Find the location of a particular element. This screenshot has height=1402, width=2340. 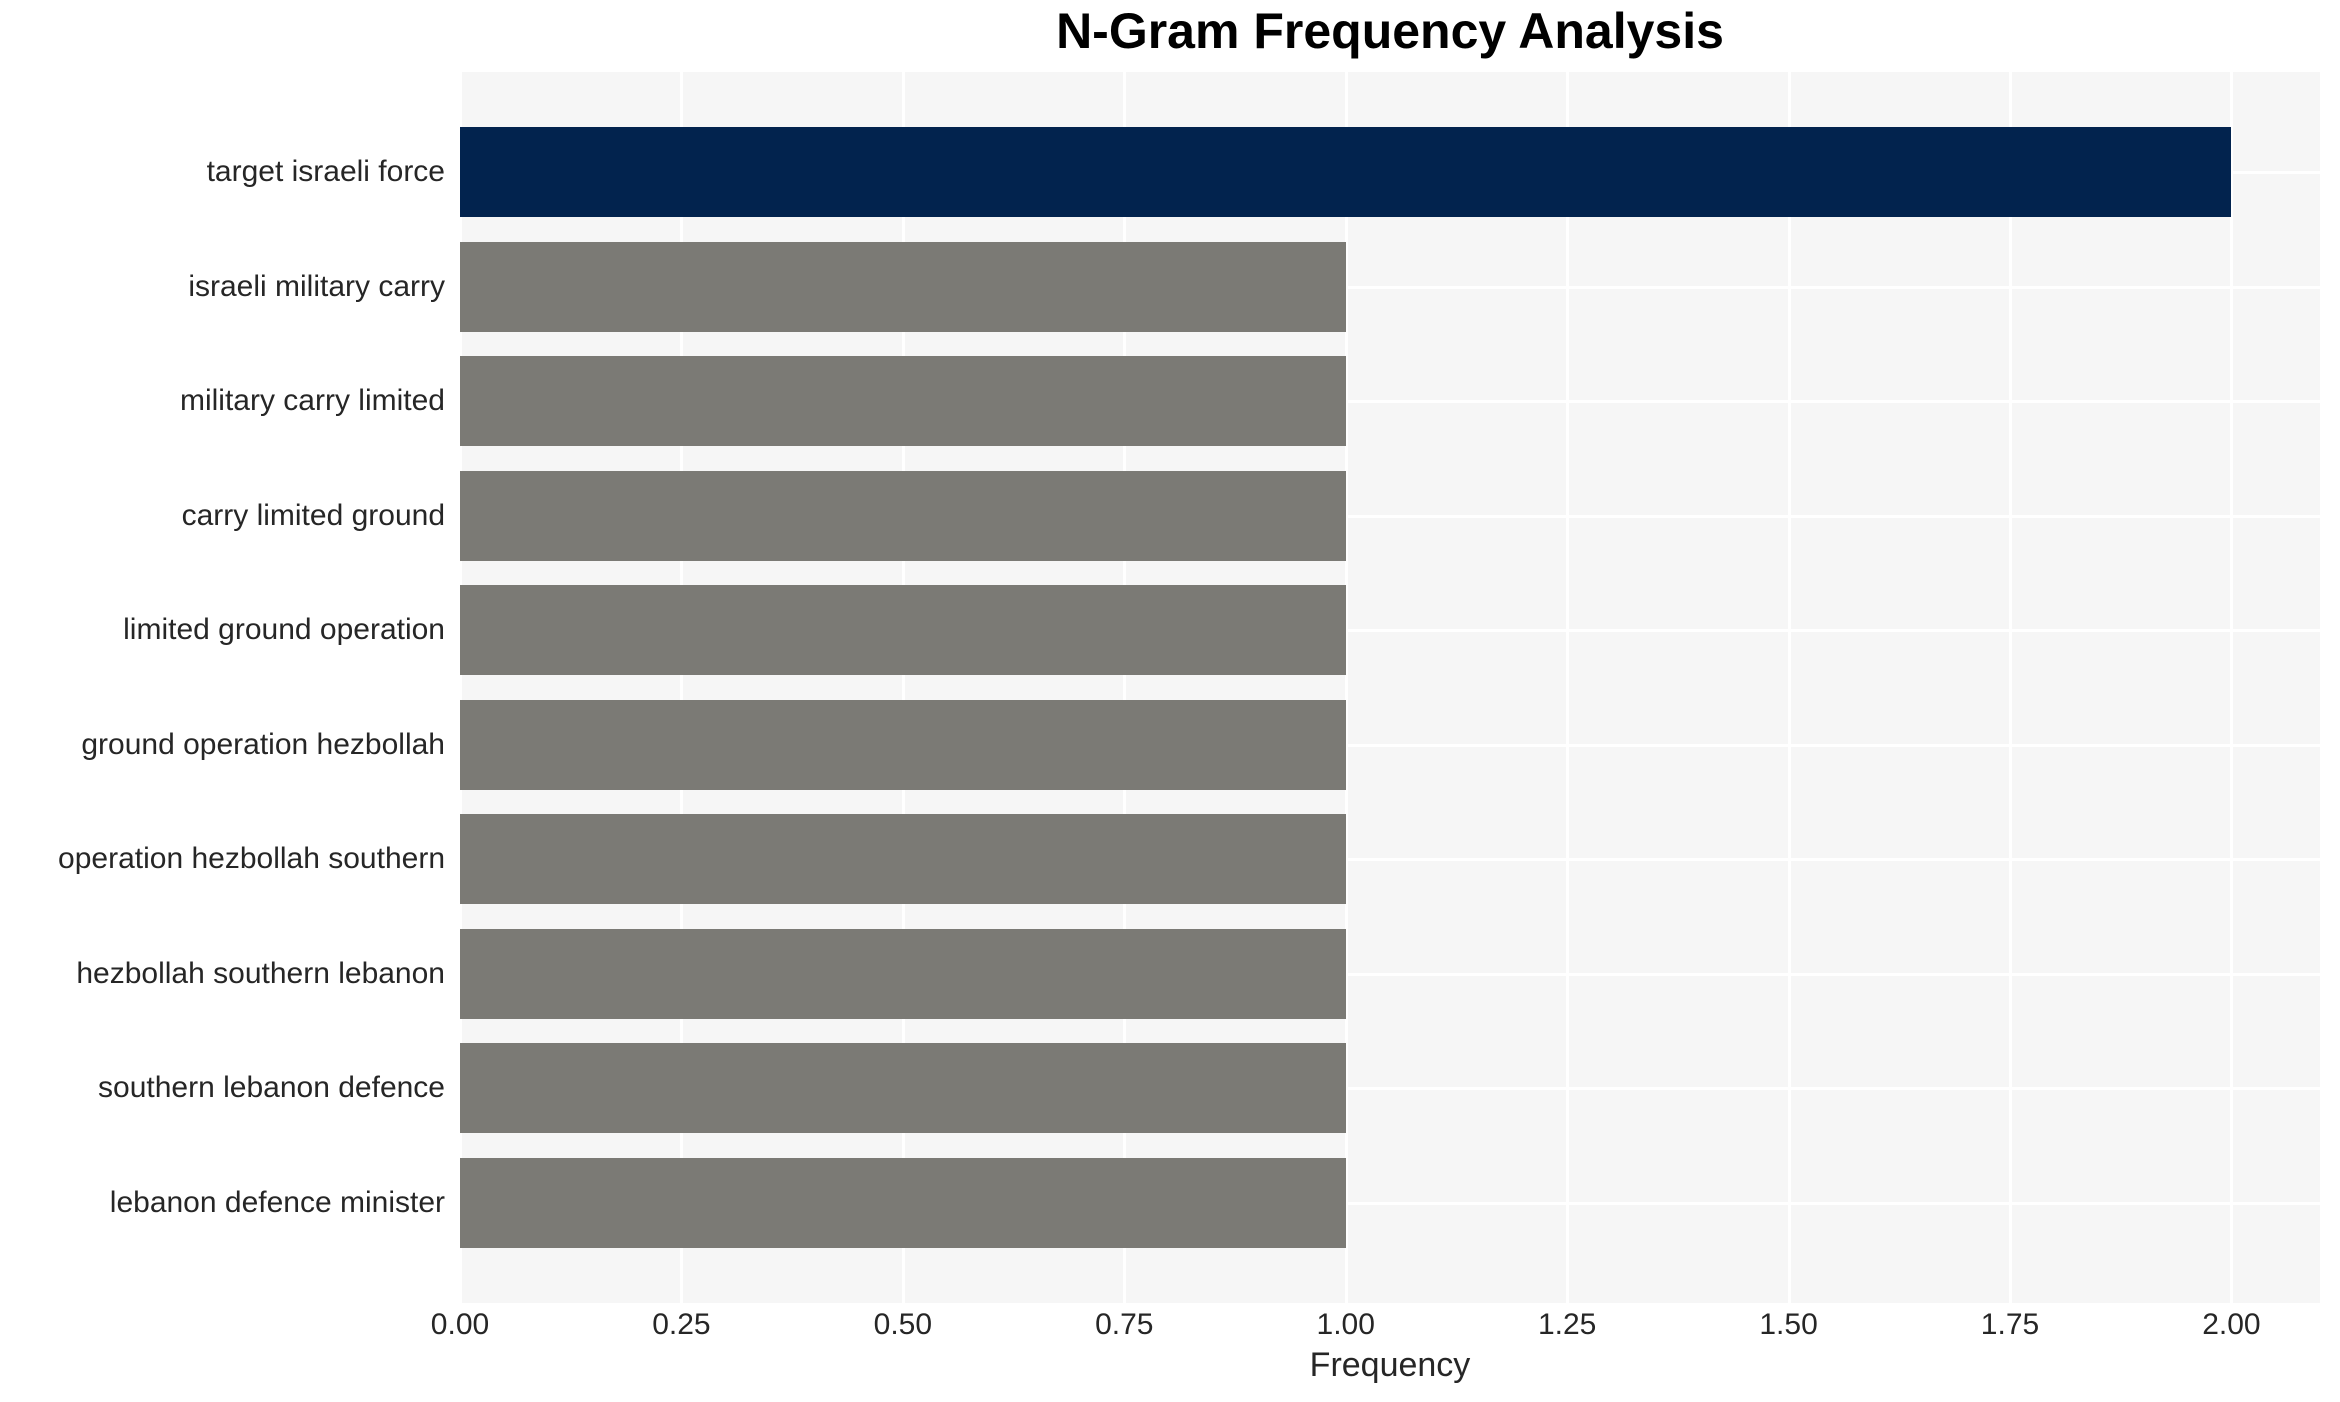

y-axis-label: southern lebanon defence is located at coordinates (271, 1088).